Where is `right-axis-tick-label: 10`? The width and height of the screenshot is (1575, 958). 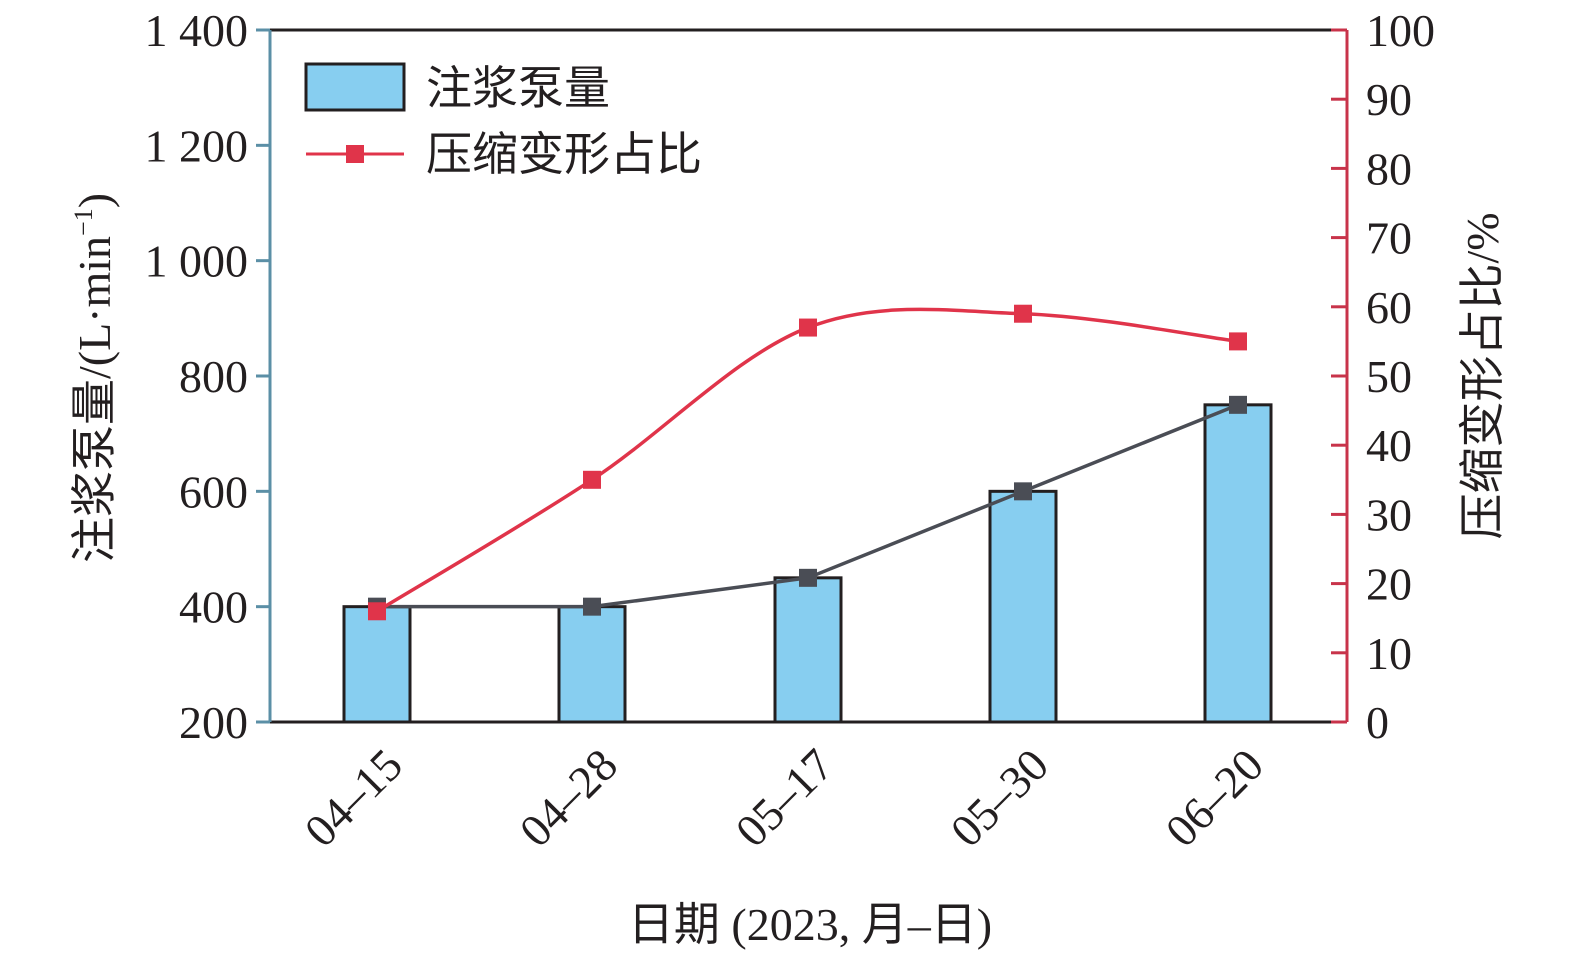
right-axis-tick-label: 10 is located at coordinates (1389, 653).